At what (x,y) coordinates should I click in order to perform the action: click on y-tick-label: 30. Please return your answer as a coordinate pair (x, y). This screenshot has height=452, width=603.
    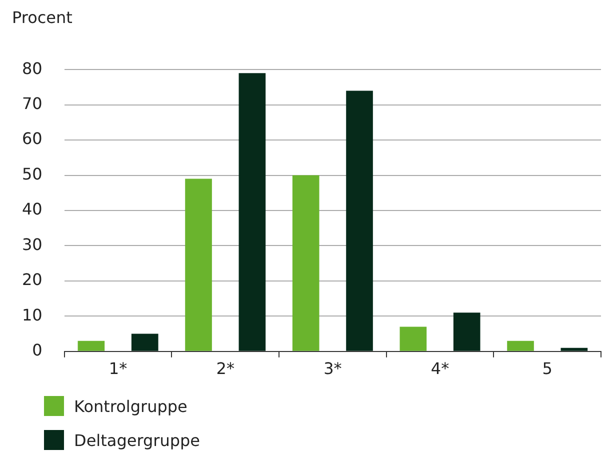
    Looking at the image, I should click on (32, 244).